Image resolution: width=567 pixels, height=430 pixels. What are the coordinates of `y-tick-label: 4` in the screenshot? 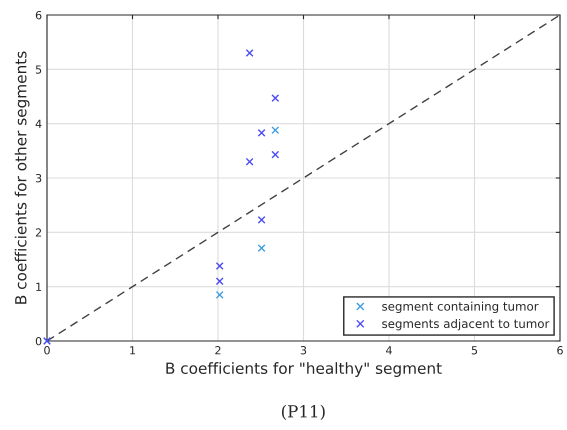 It's located at (39, 124).